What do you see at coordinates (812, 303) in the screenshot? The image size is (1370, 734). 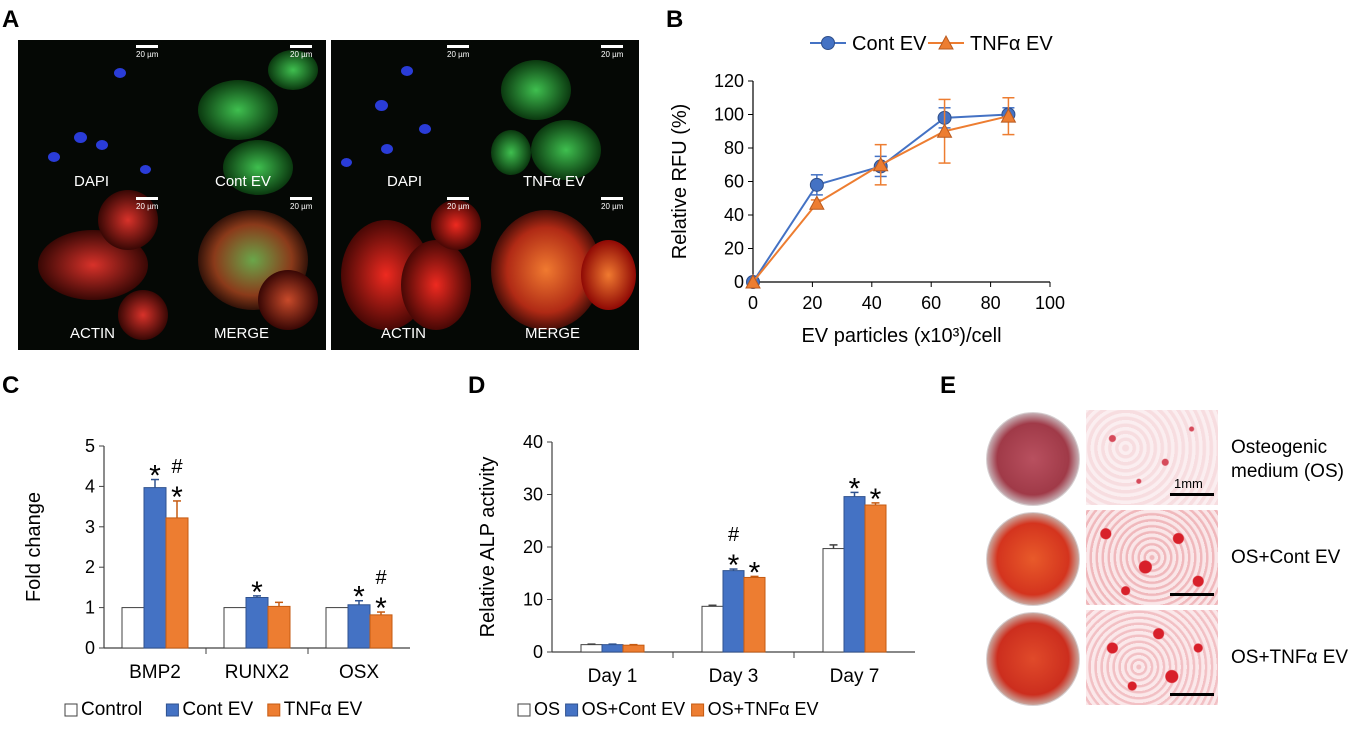 I see `x-tick-label: 20` at bounding box center [812, 303].